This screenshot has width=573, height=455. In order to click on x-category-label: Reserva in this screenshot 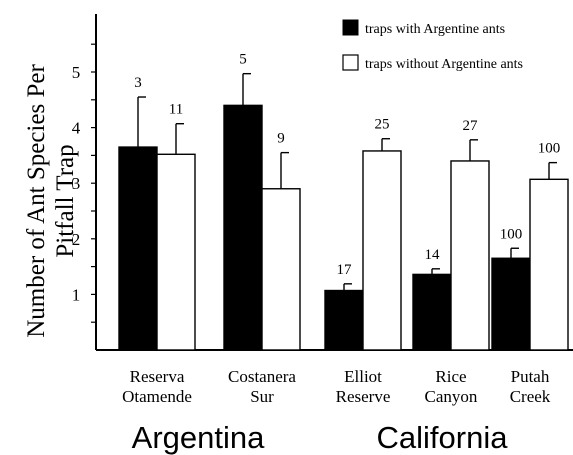, I will do `click(157, 376)`.